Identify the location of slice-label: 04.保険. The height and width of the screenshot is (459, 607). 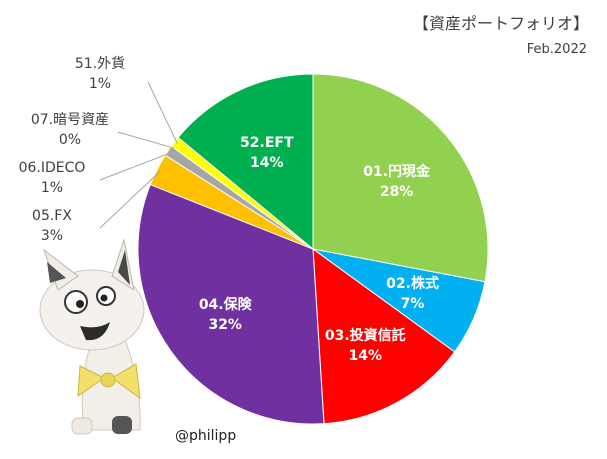
(226, 304).